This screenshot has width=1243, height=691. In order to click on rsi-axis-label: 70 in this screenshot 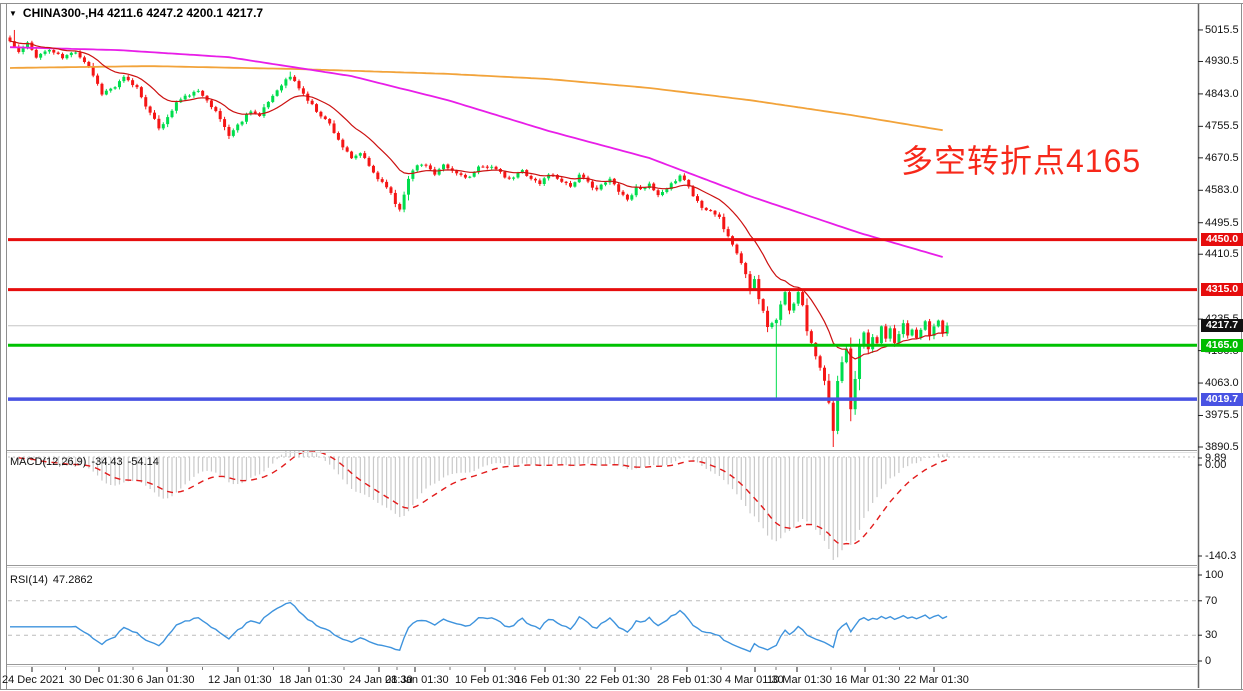, I will do `click(1211, 600)`.